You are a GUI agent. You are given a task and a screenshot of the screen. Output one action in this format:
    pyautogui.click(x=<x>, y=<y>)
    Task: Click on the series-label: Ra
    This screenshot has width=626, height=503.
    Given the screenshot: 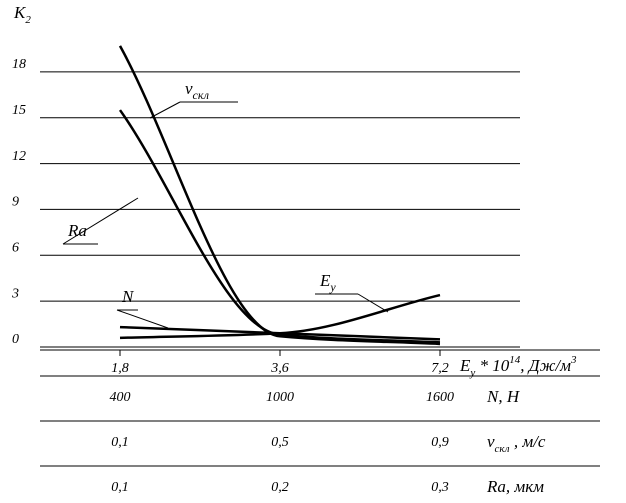 What is the action you would take?
    pyautogui.click(x=77, y=230)
    